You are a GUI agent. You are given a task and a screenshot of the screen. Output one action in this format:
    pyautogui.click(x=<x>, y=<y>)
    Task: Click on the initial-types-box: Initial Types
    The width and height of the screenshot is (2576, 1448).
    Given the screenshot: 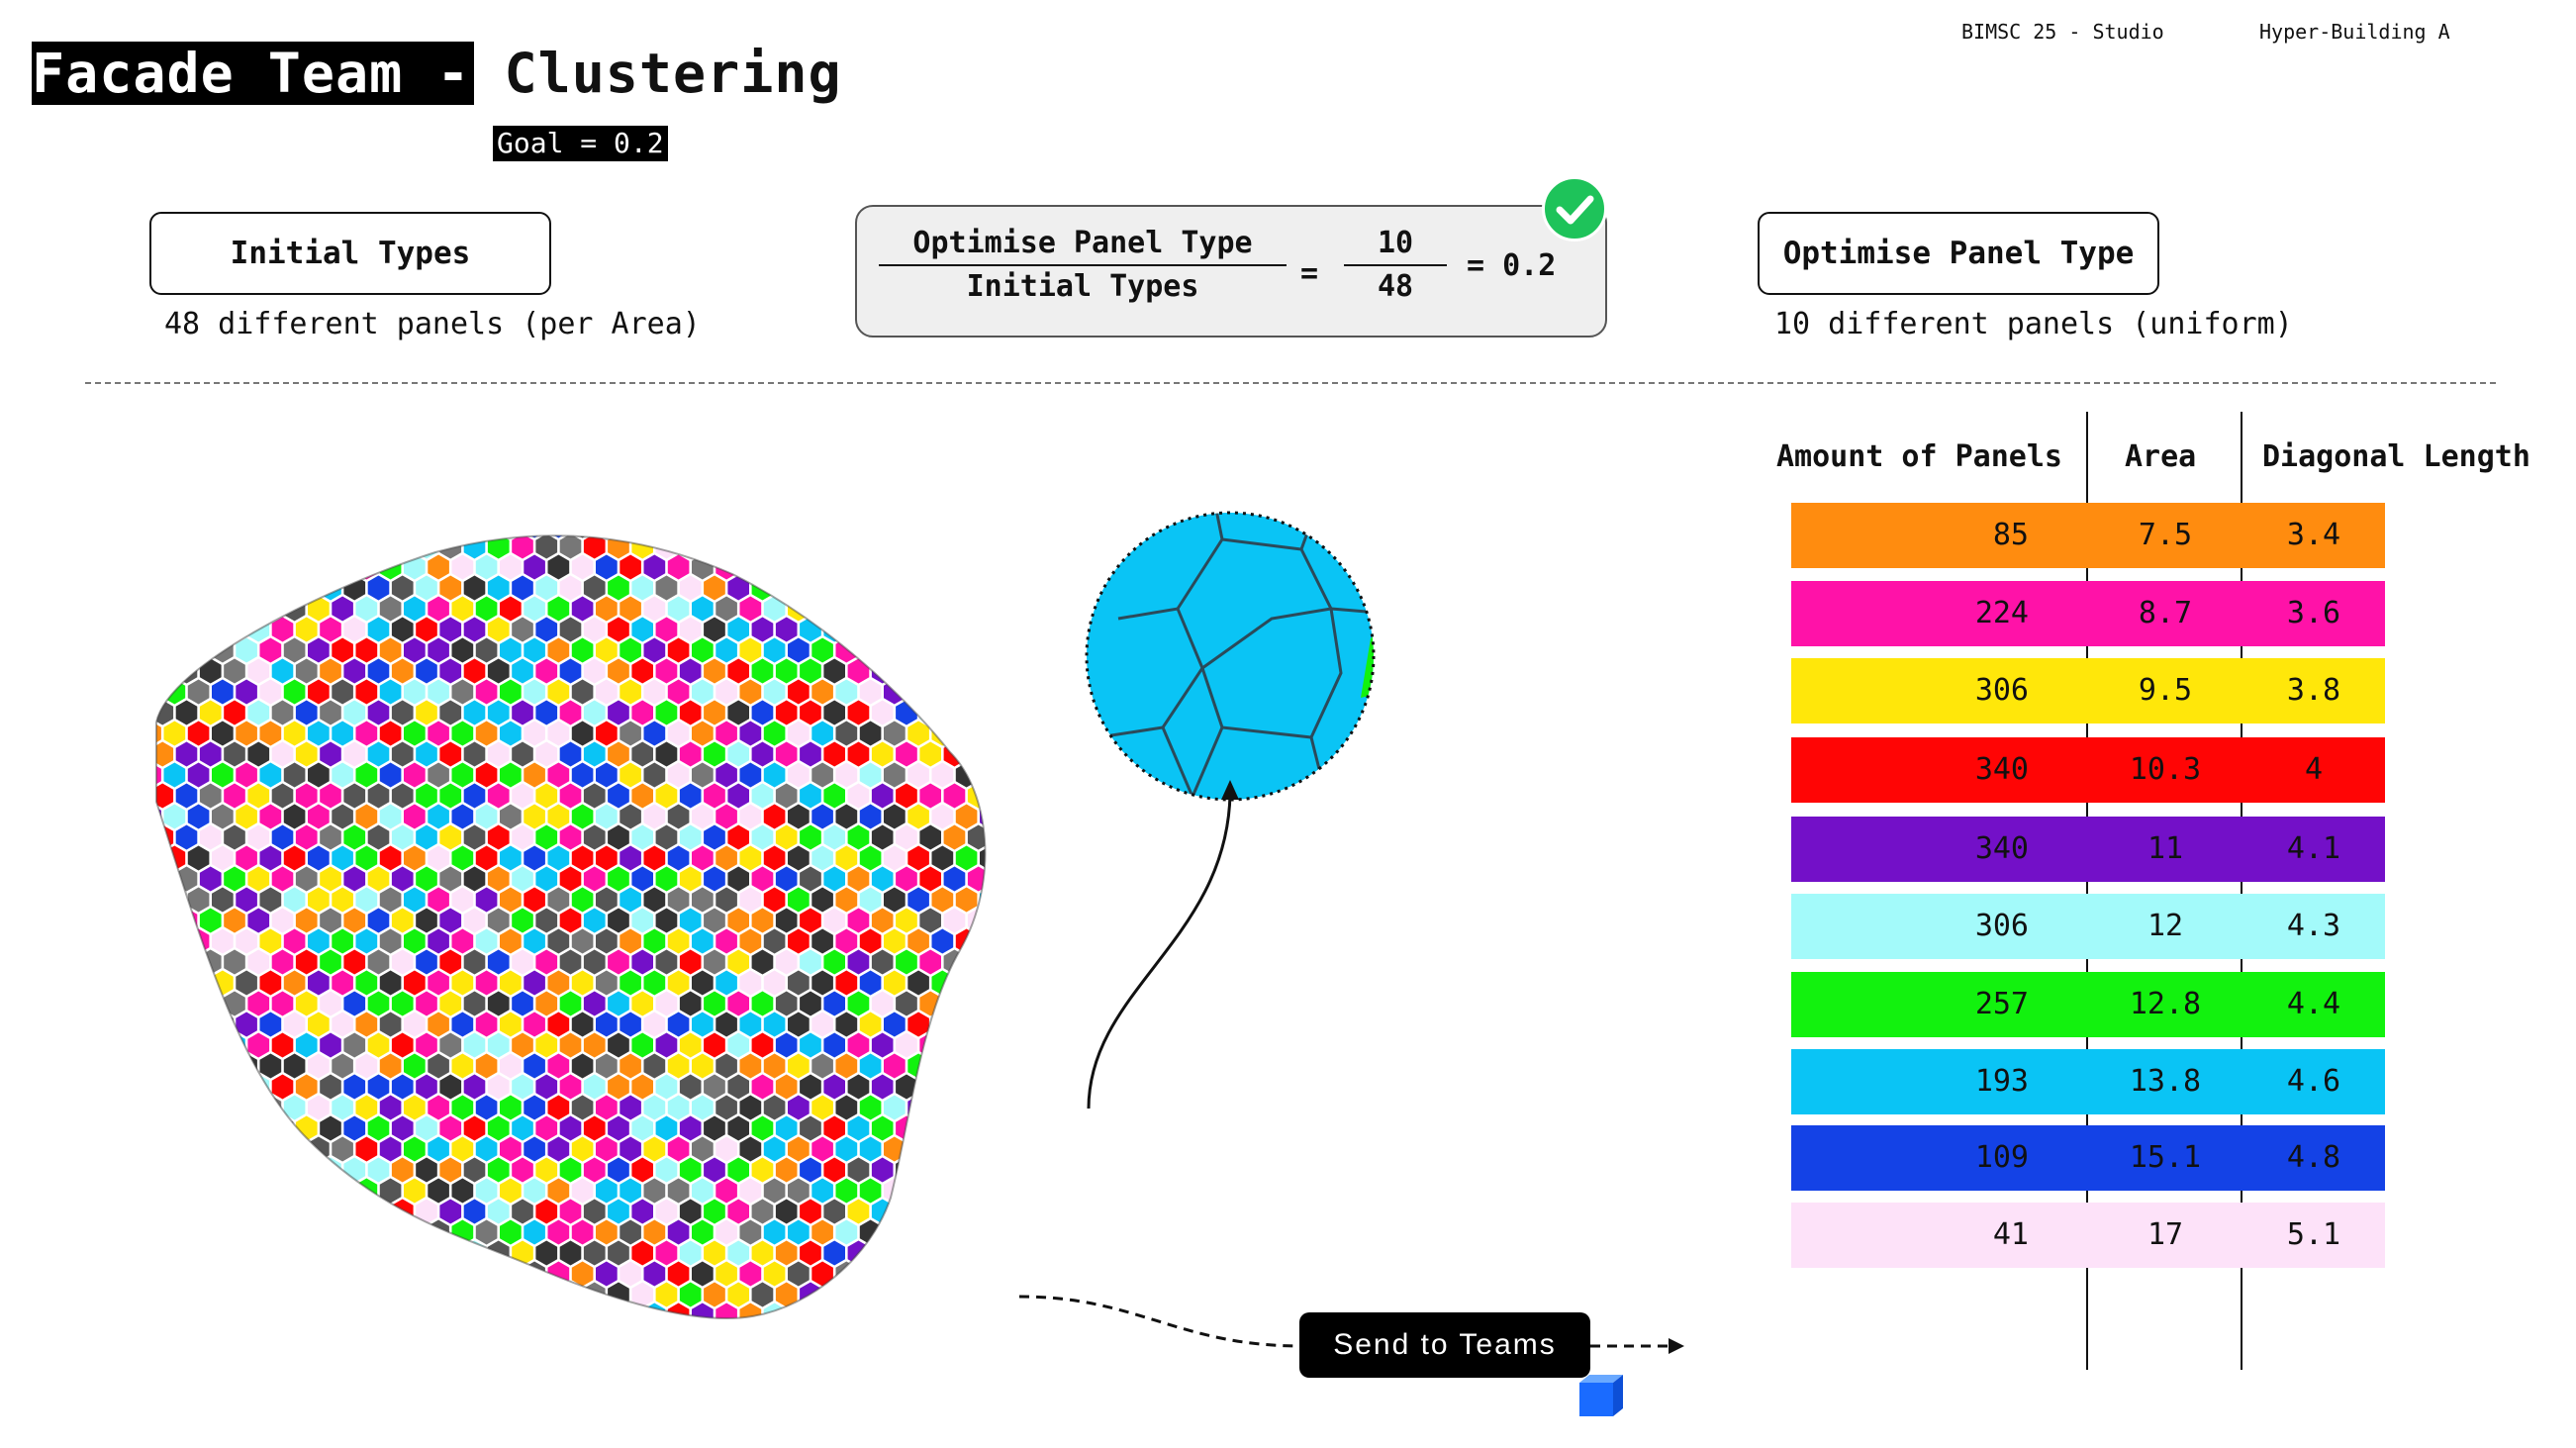 What is the action you would take?
    pyautogui.click(x=350, y=254)
    